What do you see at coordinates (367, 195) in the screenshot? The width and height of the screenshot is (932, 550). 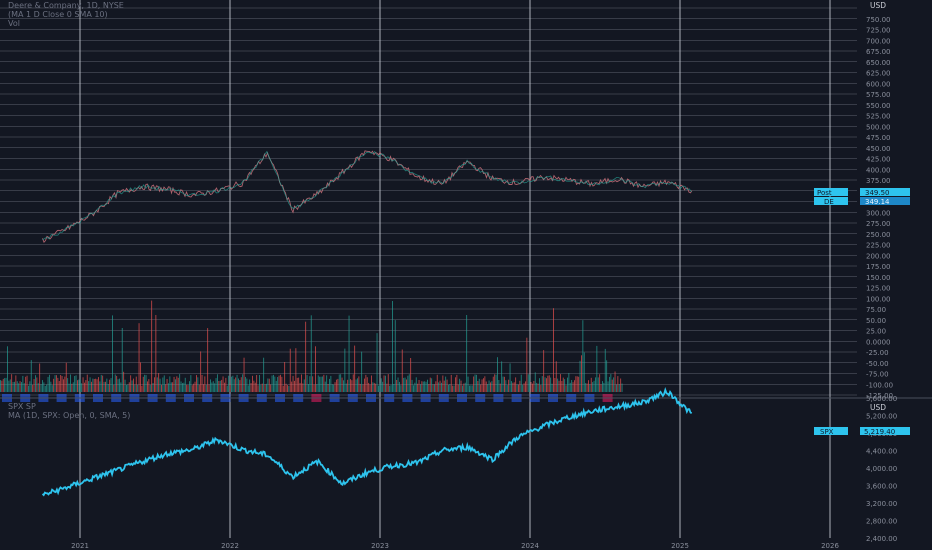 I see `price-series-line-alt` at bounding box center [367, 195].